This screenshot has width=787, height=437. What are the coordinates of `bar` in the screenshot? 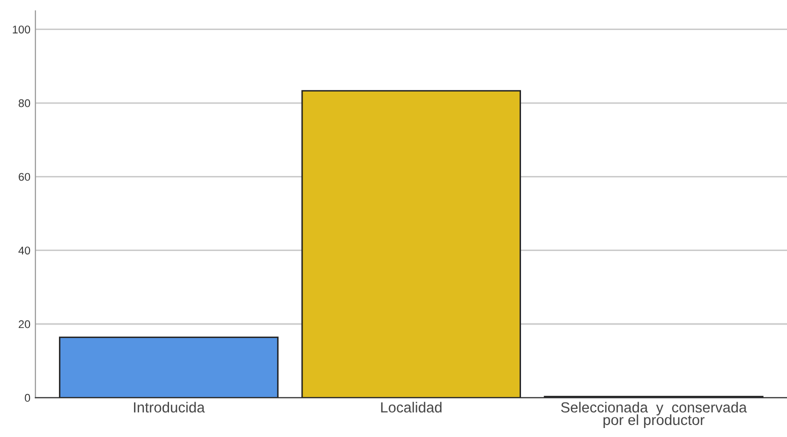 It's located at (168, 367).